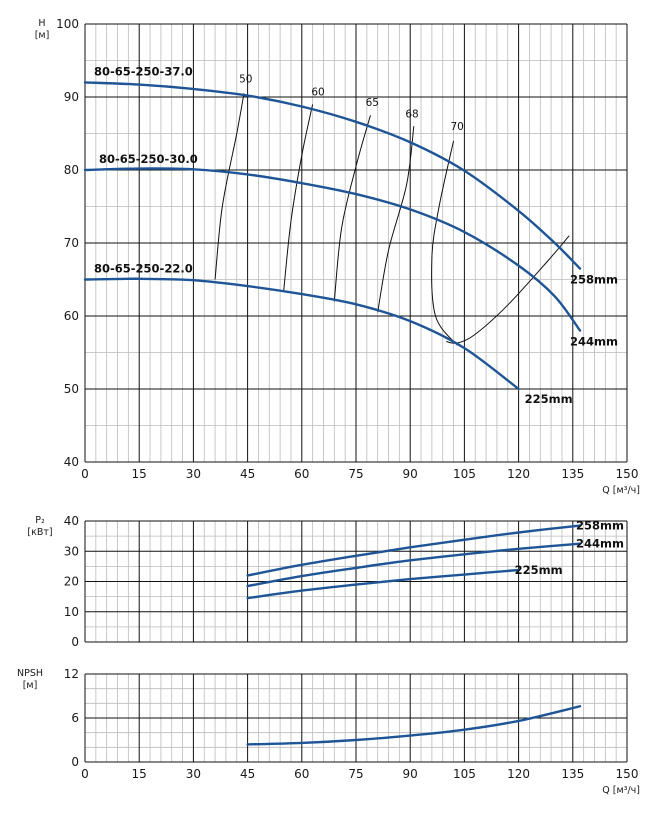 This screenshot has width=655, height=813. What do you see at coordinates (71, 170) in the screenshot?
I see `y-tick-label: 80` at bounding box center [71, 170].